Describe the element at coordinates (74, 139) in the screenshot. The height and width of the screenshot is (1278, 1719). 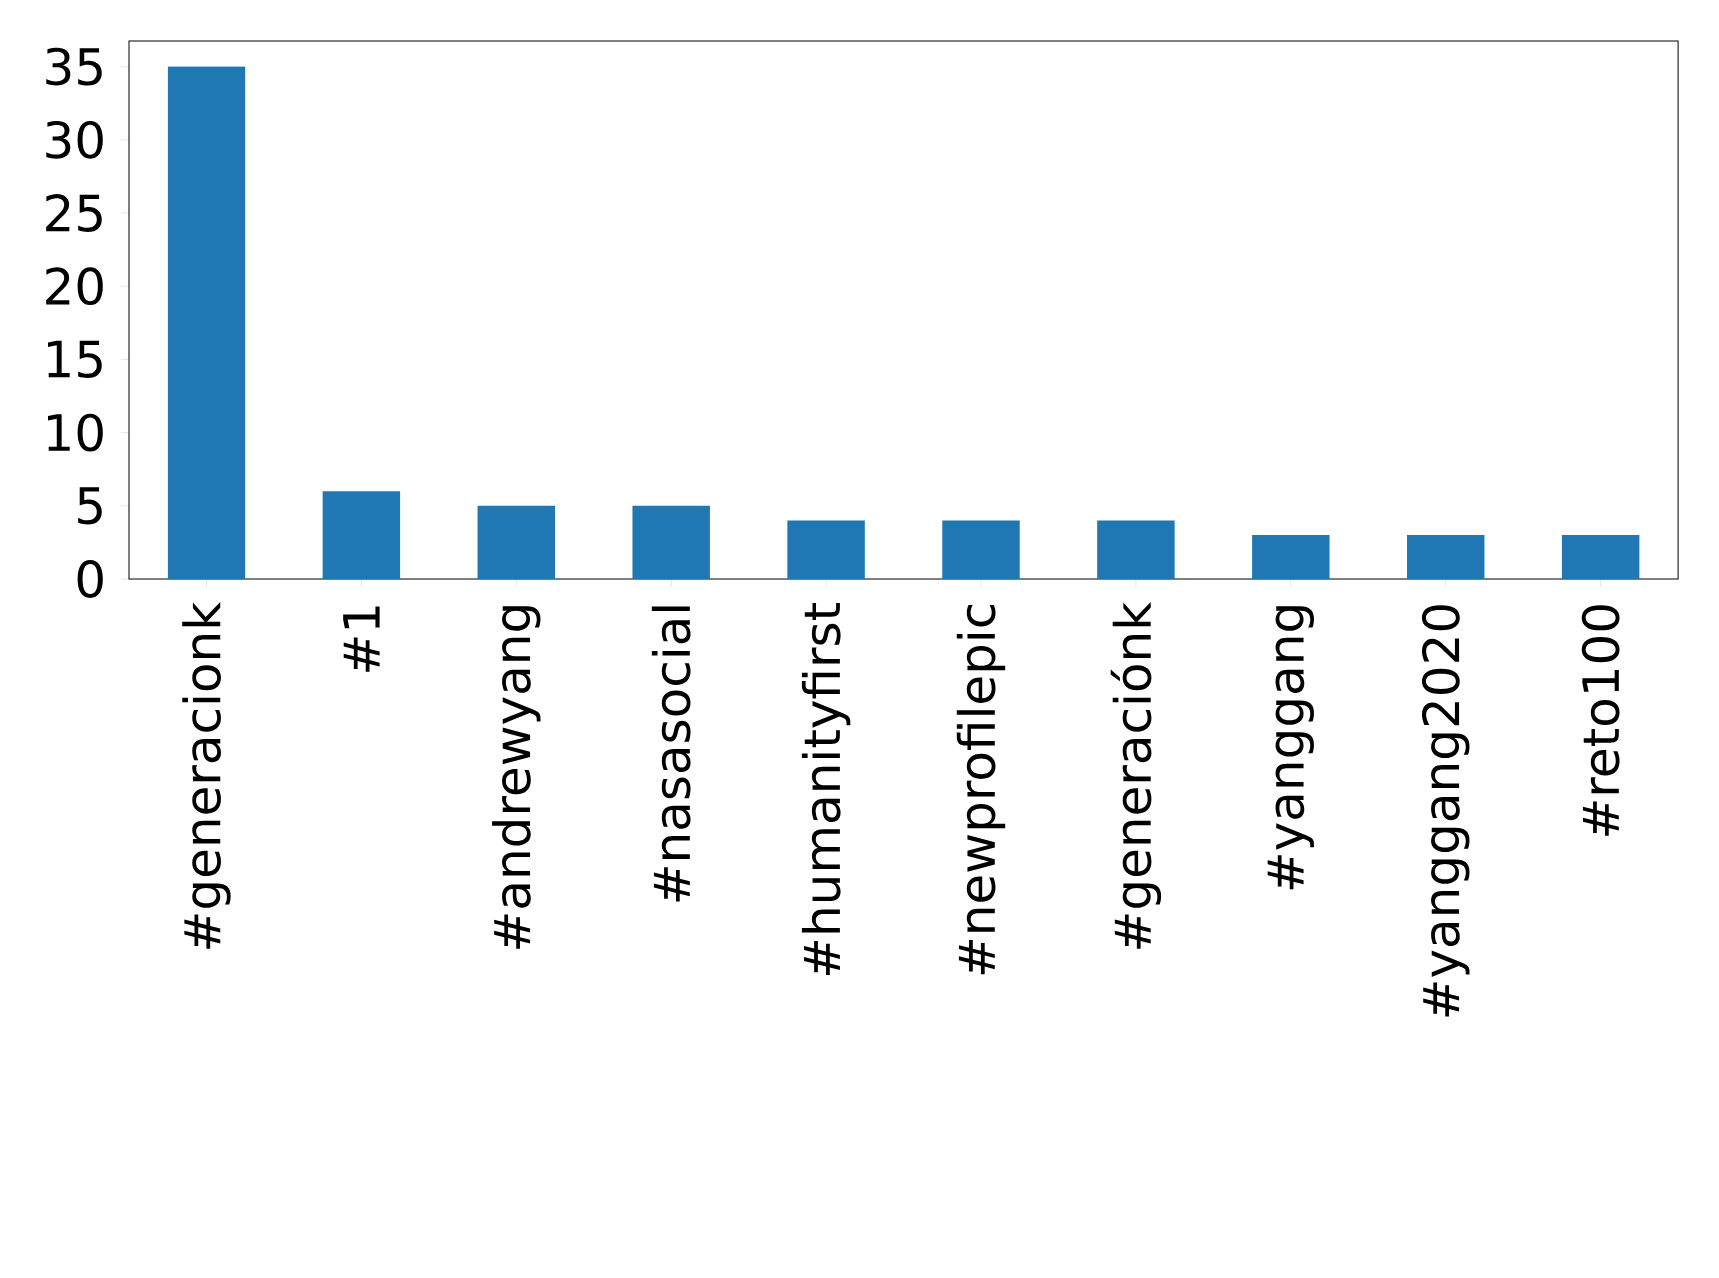
I see `y-tick-label: 30` at that location.